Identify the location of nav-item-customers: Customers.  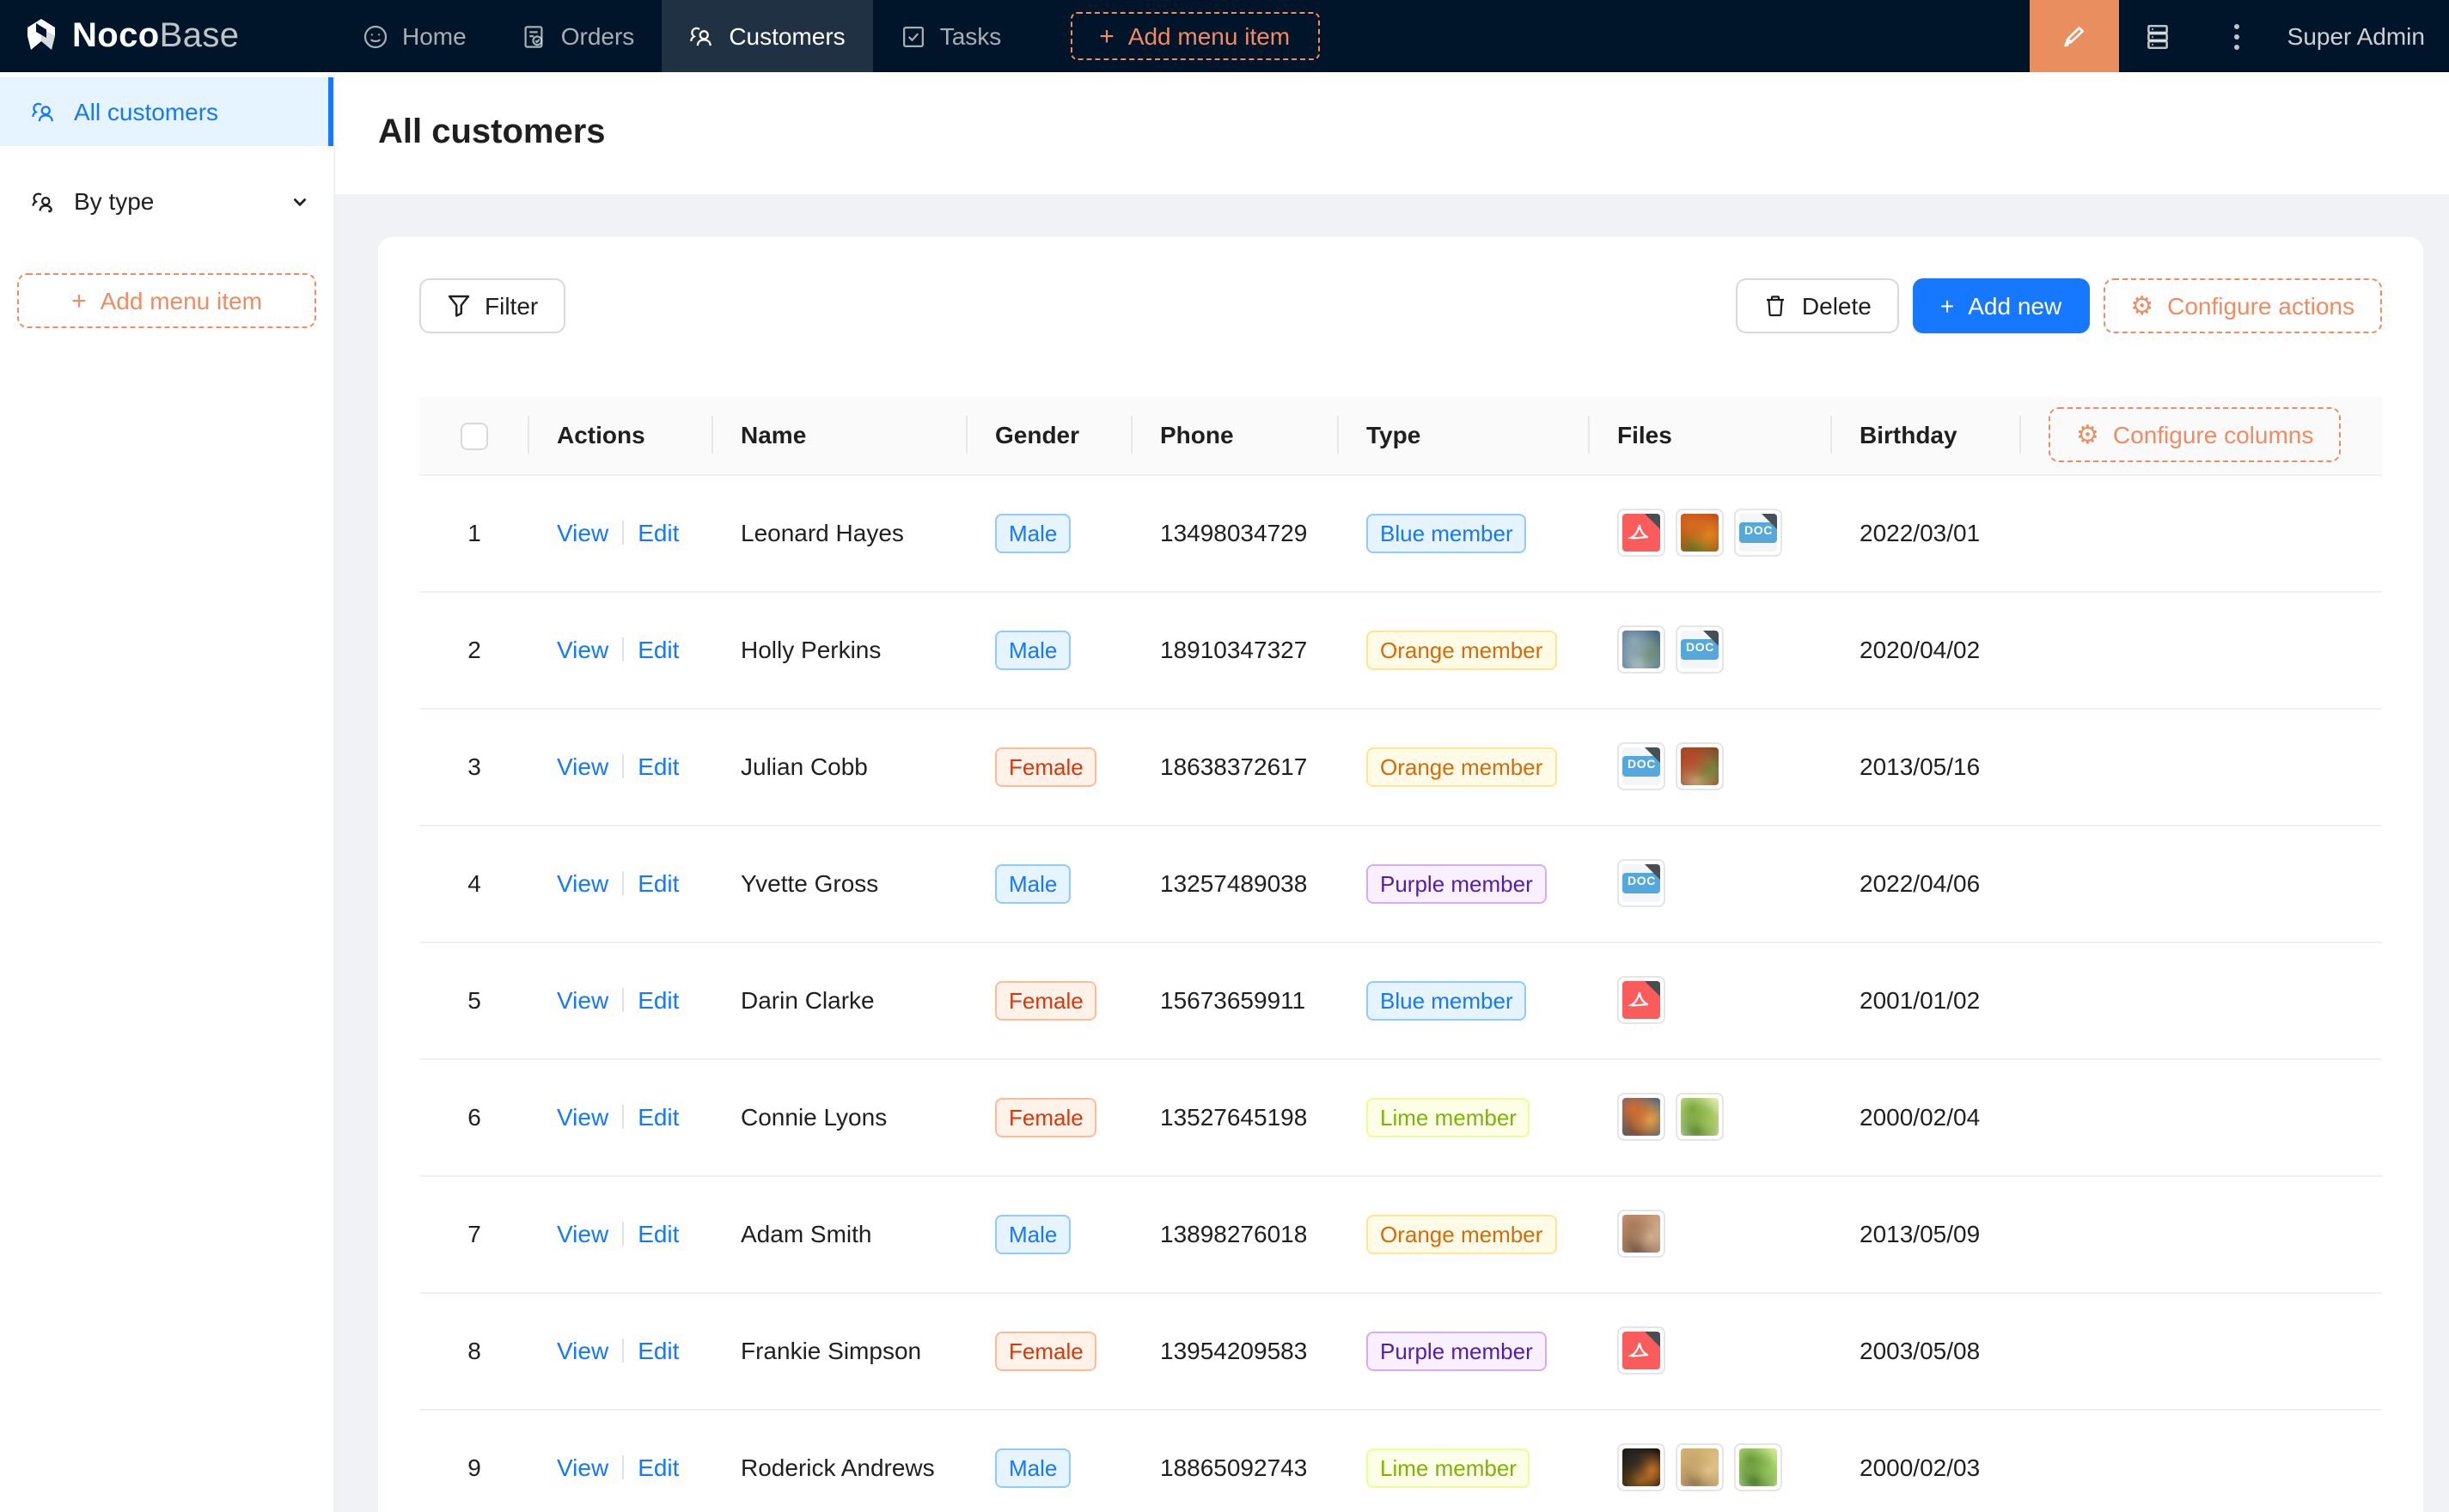
(767, 36).